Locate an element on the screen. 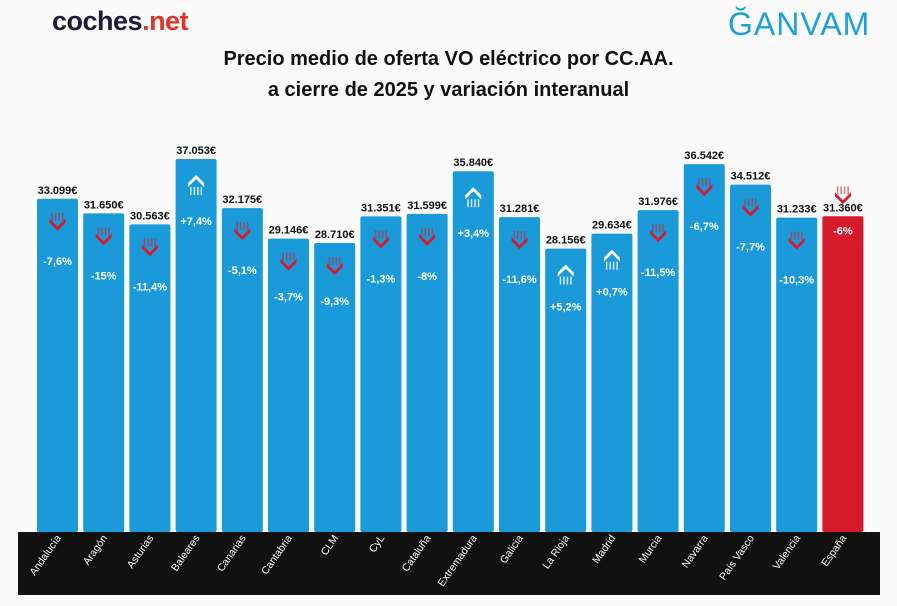  value-label: 29.146€ is located at coordinates (289, 231).